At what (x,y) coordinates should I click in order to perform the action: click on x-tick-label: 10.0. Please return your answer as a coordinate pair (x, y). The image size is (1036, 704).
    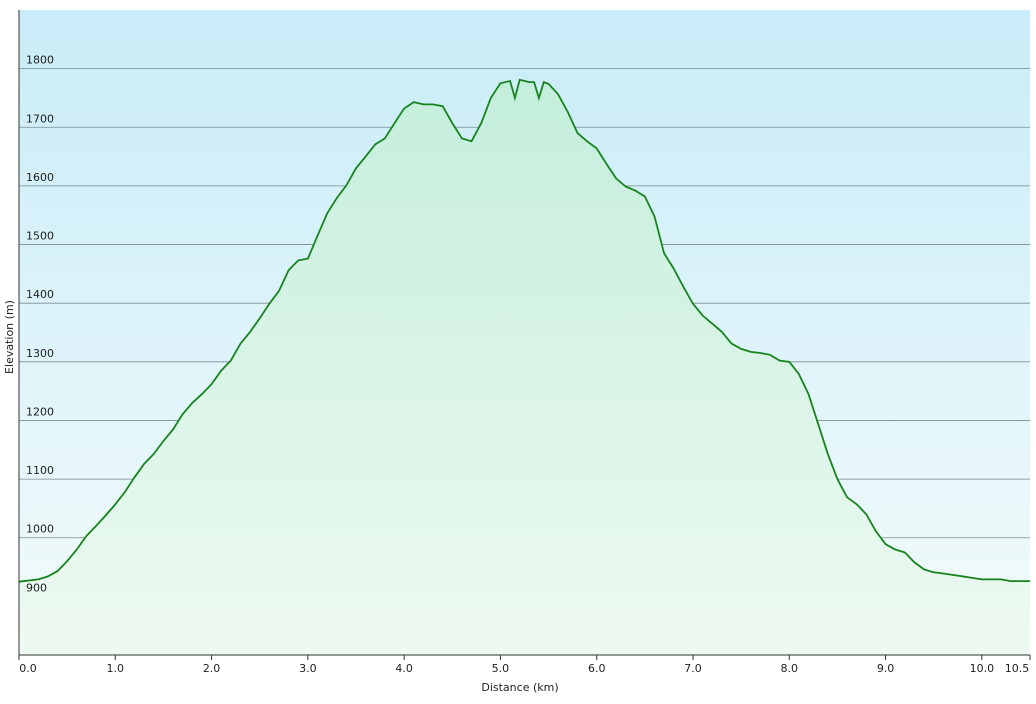
    Looking at the image, I should click on (982, 668).